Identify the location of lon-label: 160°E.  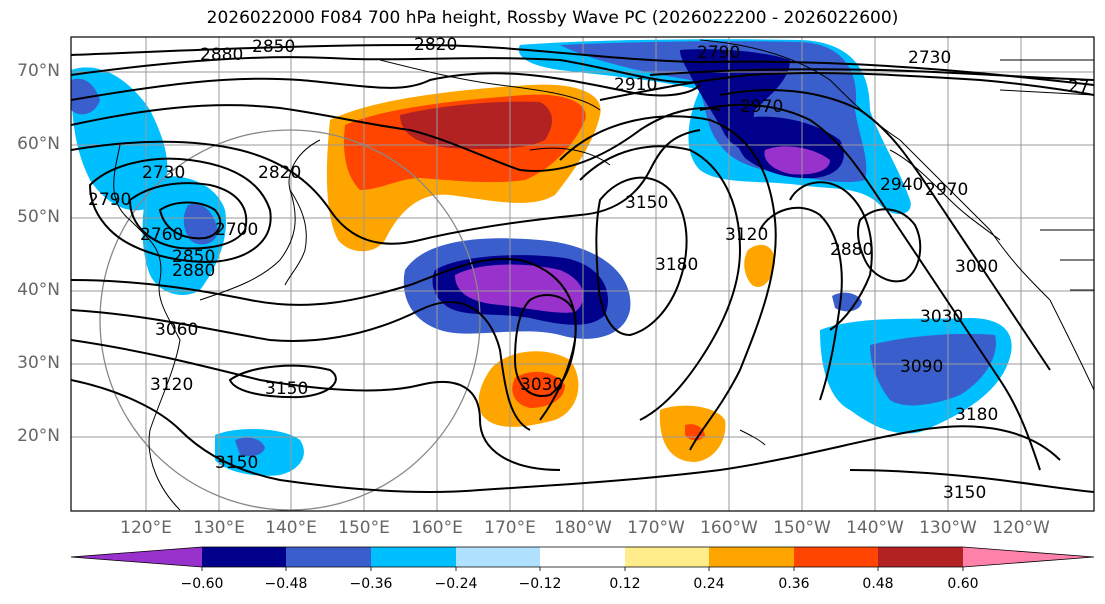
(437, 528).